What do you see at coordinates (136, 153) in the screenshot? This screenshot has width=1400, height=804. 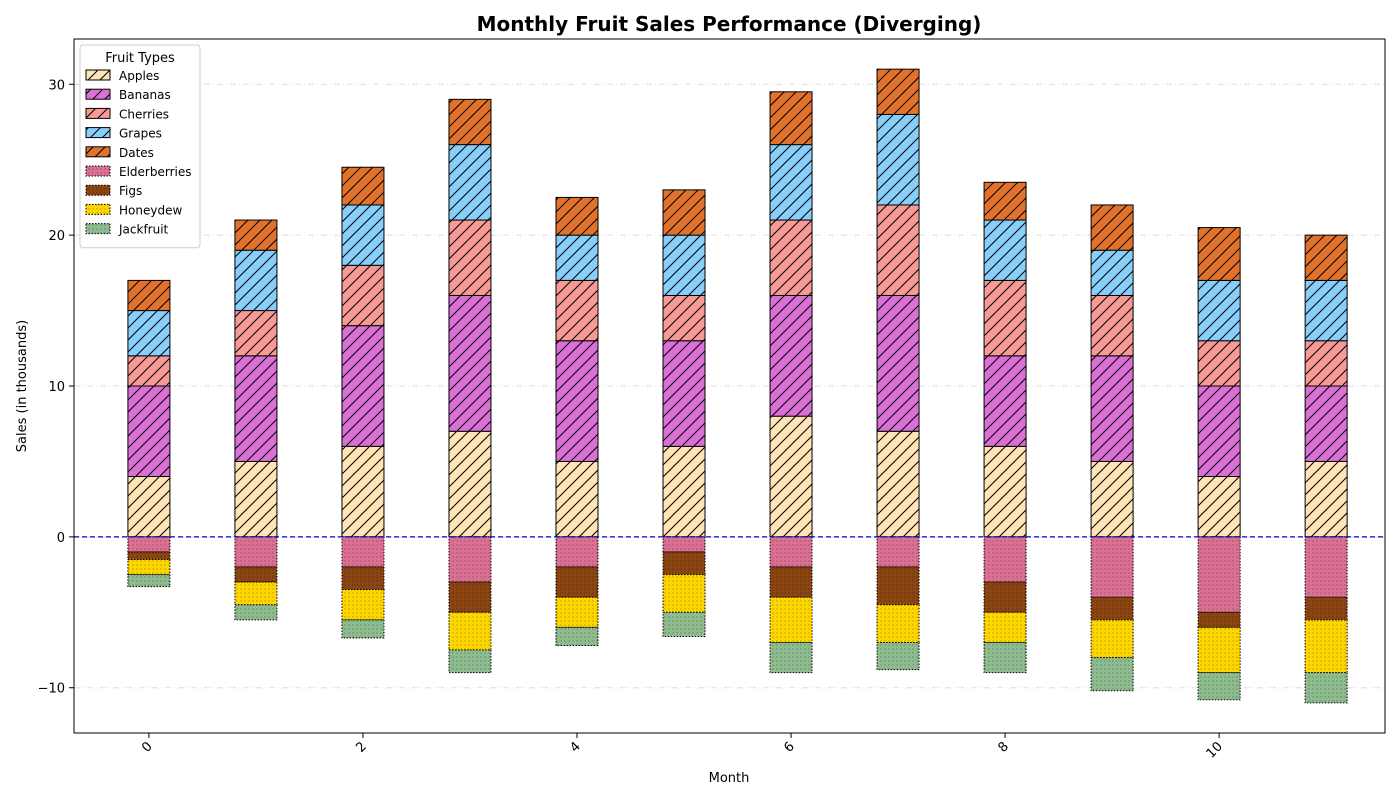 I see `legend-label: Dates` at bounding box center [136, 153].